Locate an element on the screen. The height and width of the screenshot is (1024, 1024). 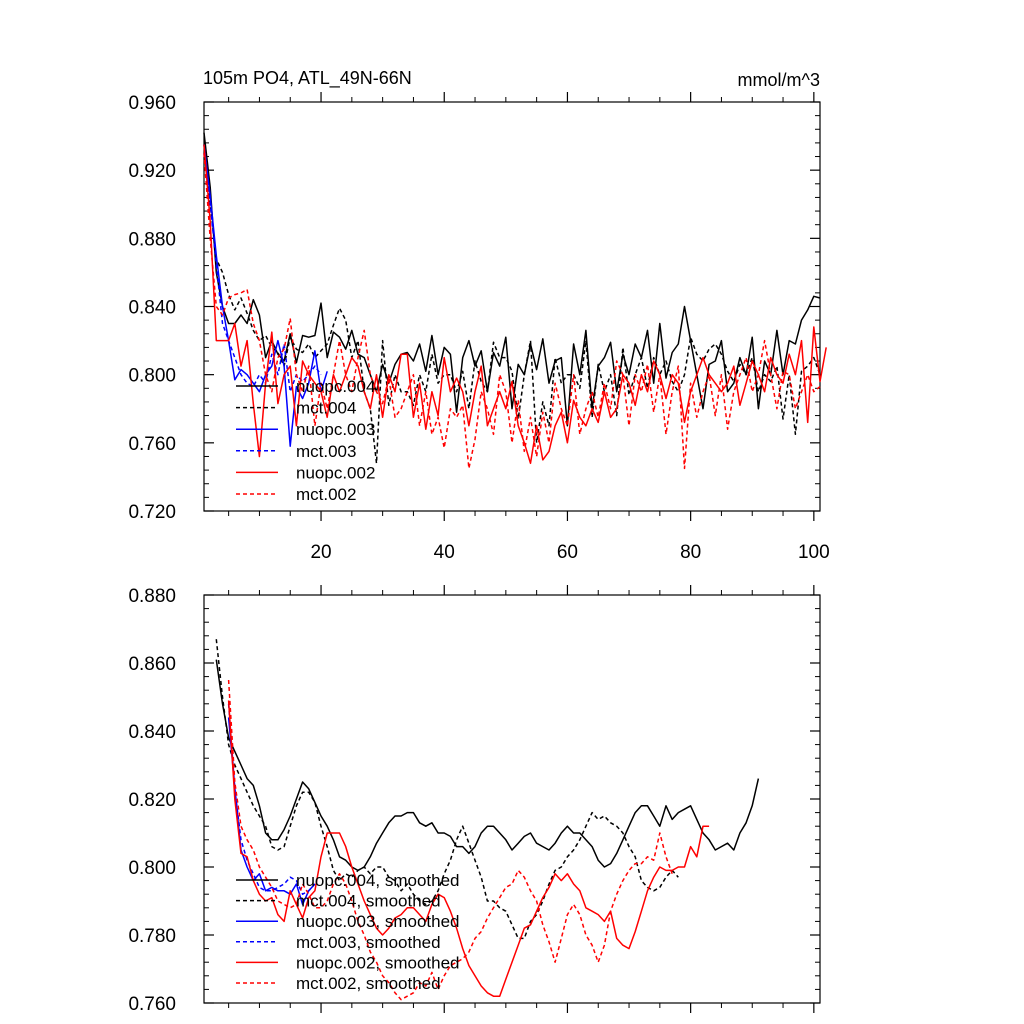
legend-label: nuopc.003, smoothed is located at coordinates (378, 921).